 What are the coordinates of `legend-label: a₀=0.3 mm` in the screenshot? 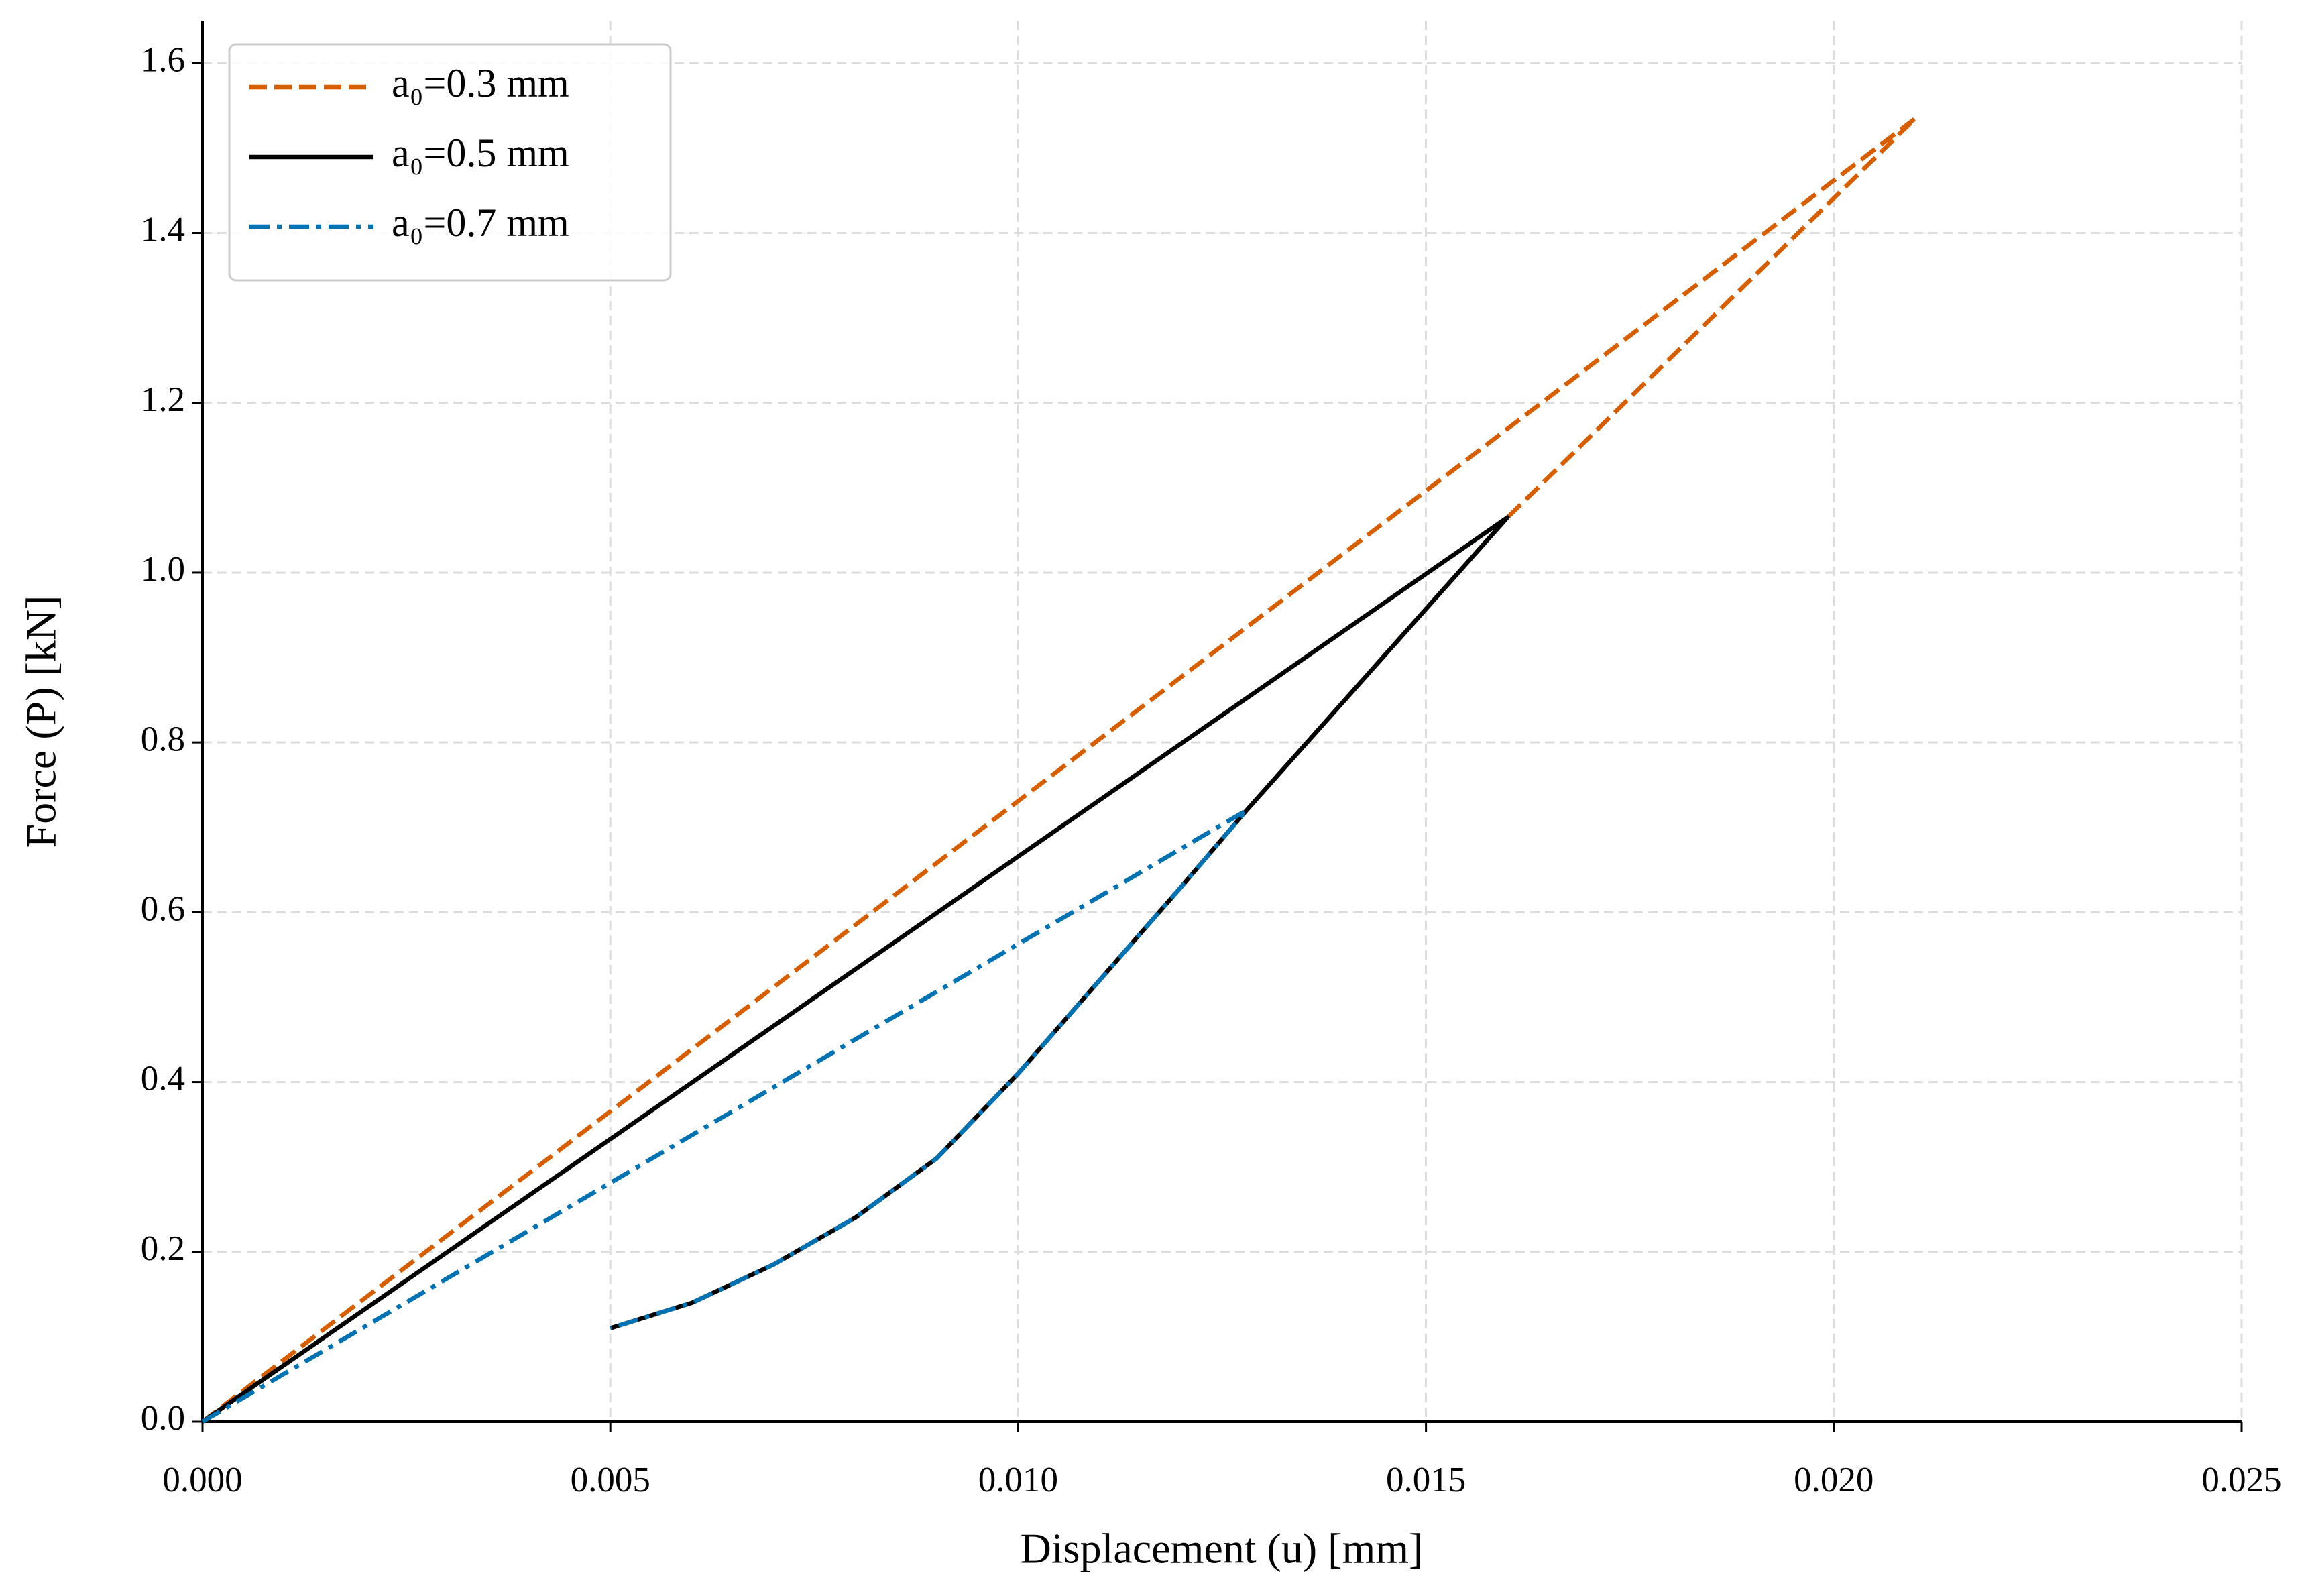 It's located at (480, 83).